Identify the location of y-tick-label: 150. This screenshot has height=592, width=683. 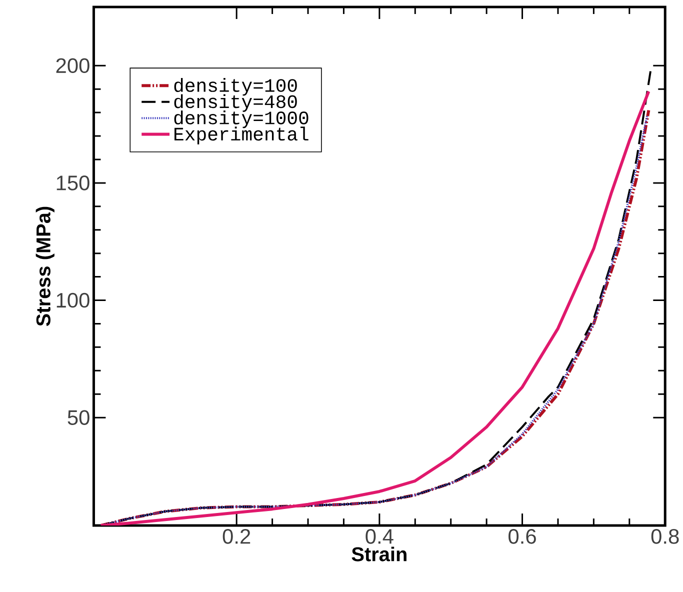
(73, 182).